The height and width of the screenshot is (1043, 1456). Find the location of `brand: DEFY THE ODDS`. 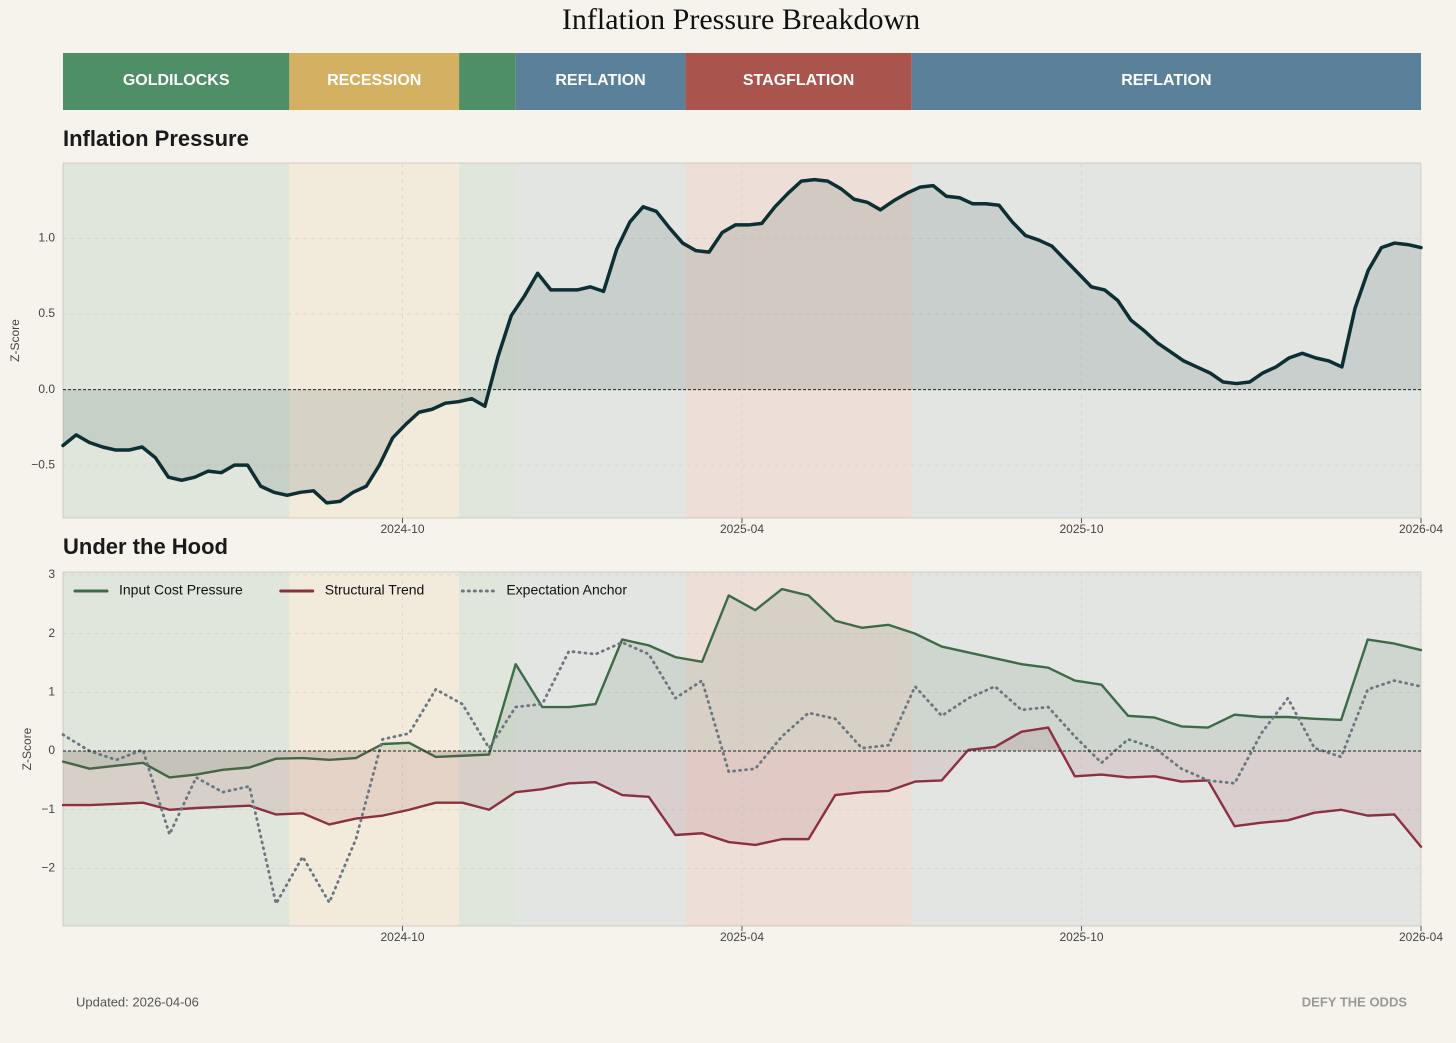

brand: DEFY THE ODDS is located at coordinates (1355, 1001).